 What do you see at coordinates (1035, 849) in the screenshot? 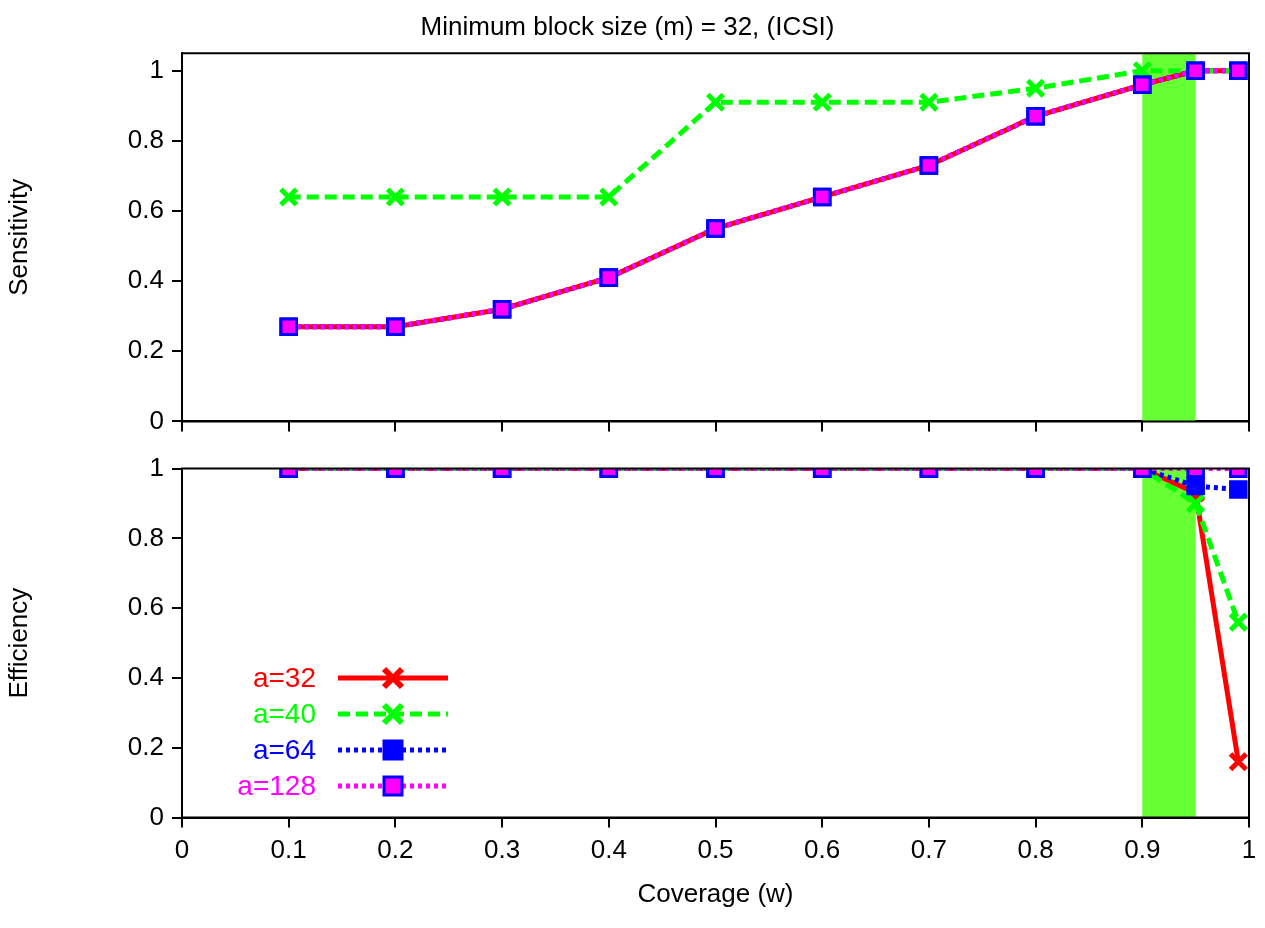
I see `x-tick-label: 0.8` at bounding box center [1035, 849].